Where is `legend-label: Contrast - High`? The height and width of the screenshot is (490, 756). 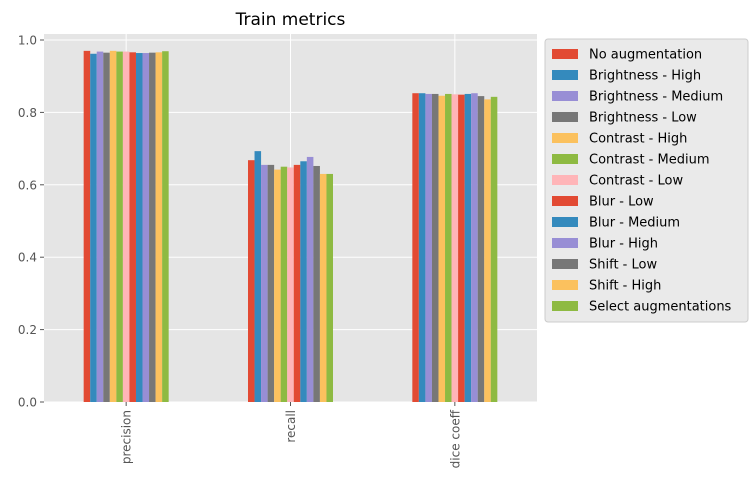
legend-label: Contrast - High is located at coordinates (638, 139).